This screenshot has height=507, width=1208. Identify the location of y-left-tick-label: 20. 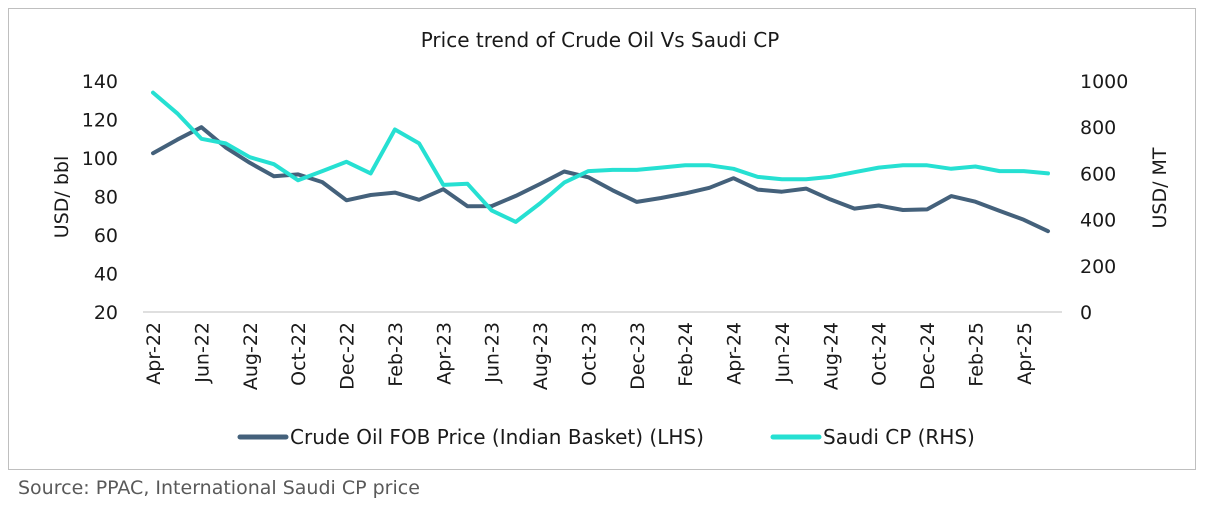
(106, 313).